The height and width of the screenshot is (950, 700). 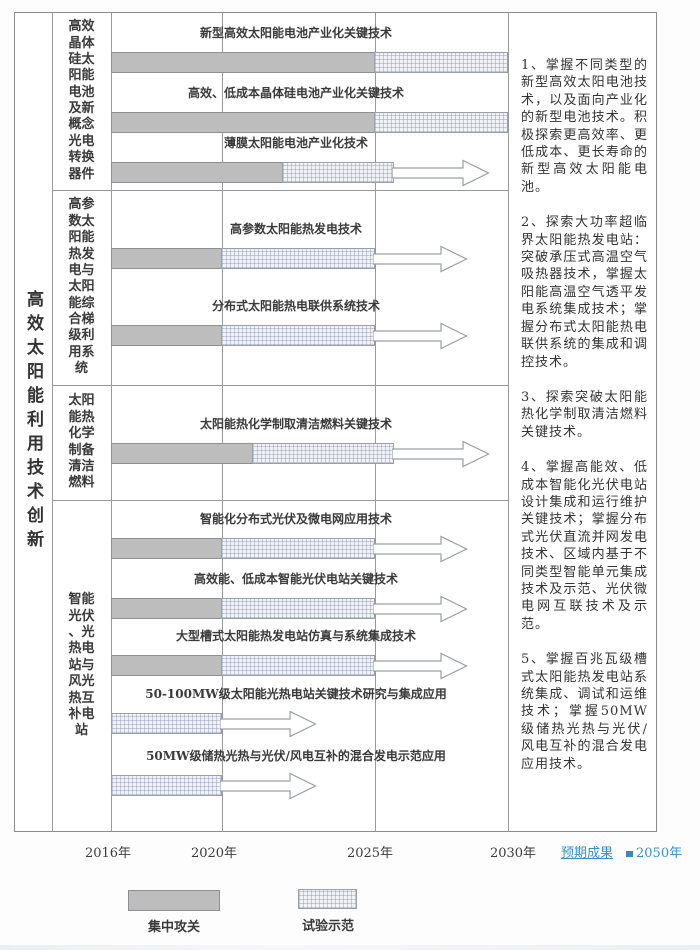 I want to click on section-label-crystalline-silicon: 高效晶体硅太阳能电池及新概念光电转换器件, so click(x=81, y=100).